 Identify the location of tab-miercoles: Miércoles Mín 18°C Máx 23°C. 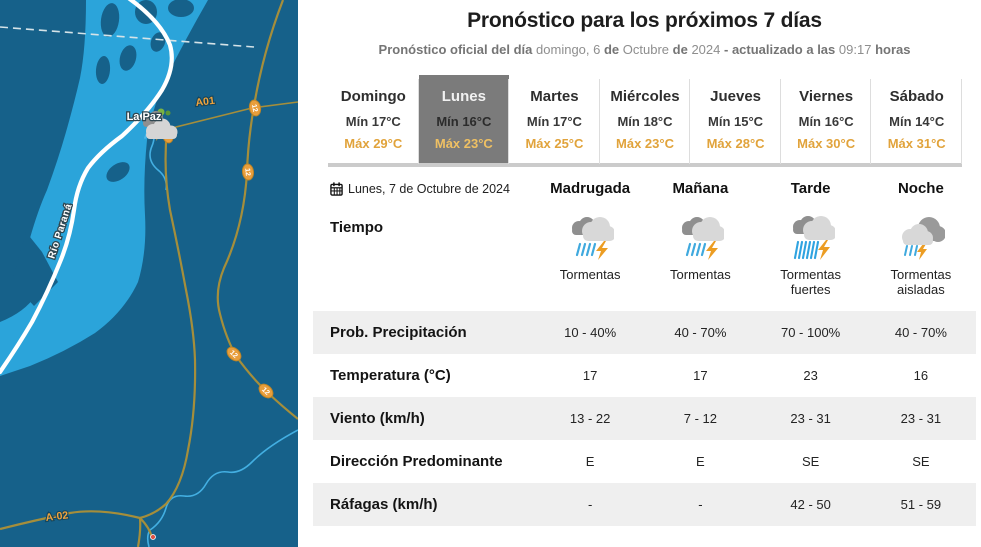
(645, 121).